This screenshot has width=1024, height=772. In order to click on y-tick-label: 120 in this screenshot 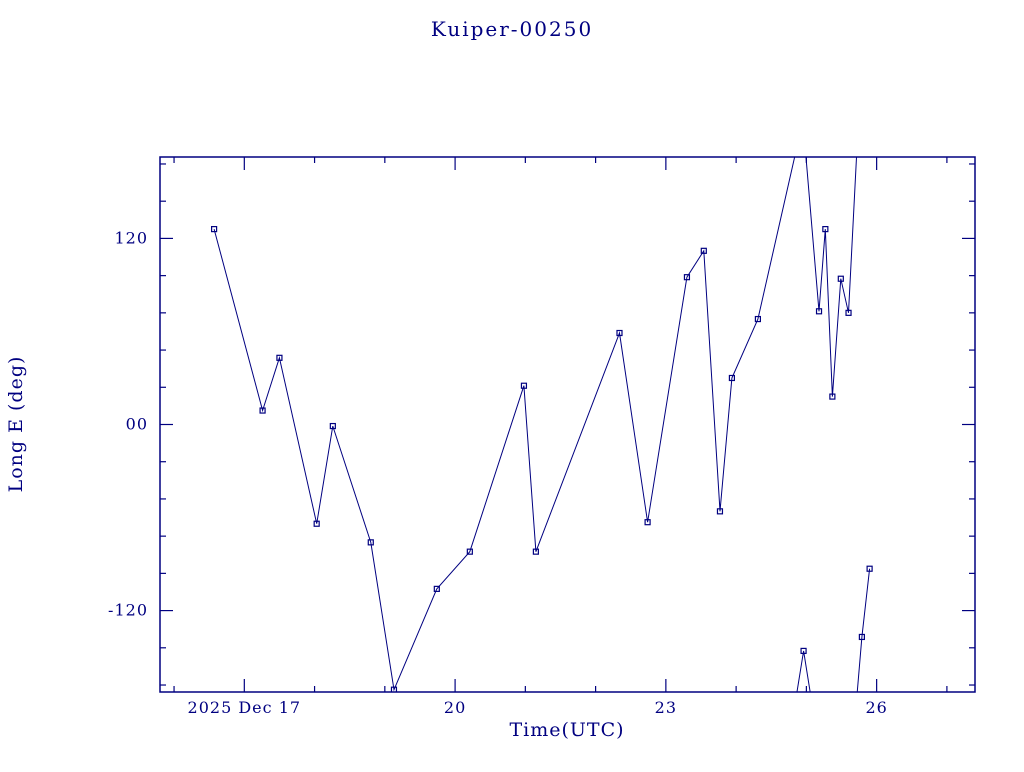, I will do `click(131, 237)`.